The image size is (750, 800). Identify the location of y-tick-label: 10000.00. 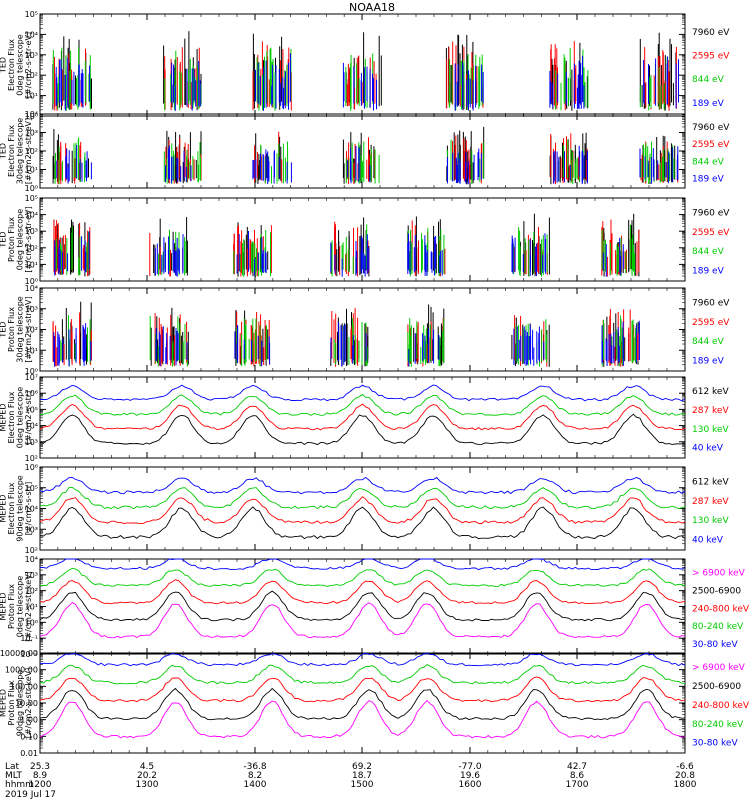
(19, 653).